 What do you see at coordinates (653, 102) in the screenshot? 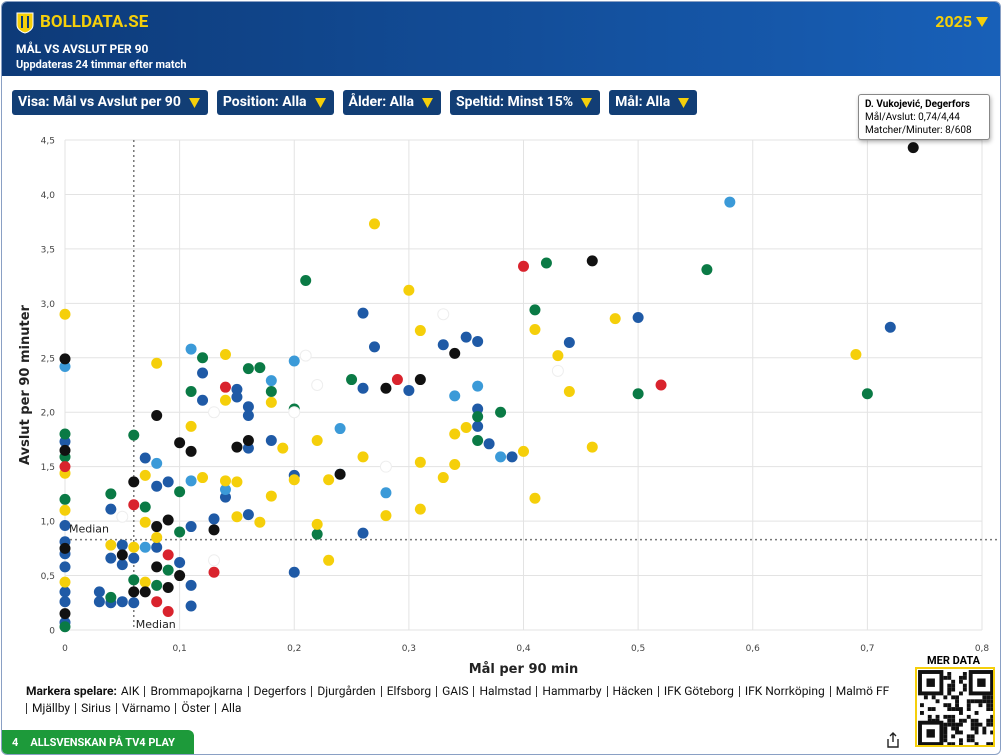
I see `filter-dropdown: Mål: Alla` at bounding box center [653, 102].